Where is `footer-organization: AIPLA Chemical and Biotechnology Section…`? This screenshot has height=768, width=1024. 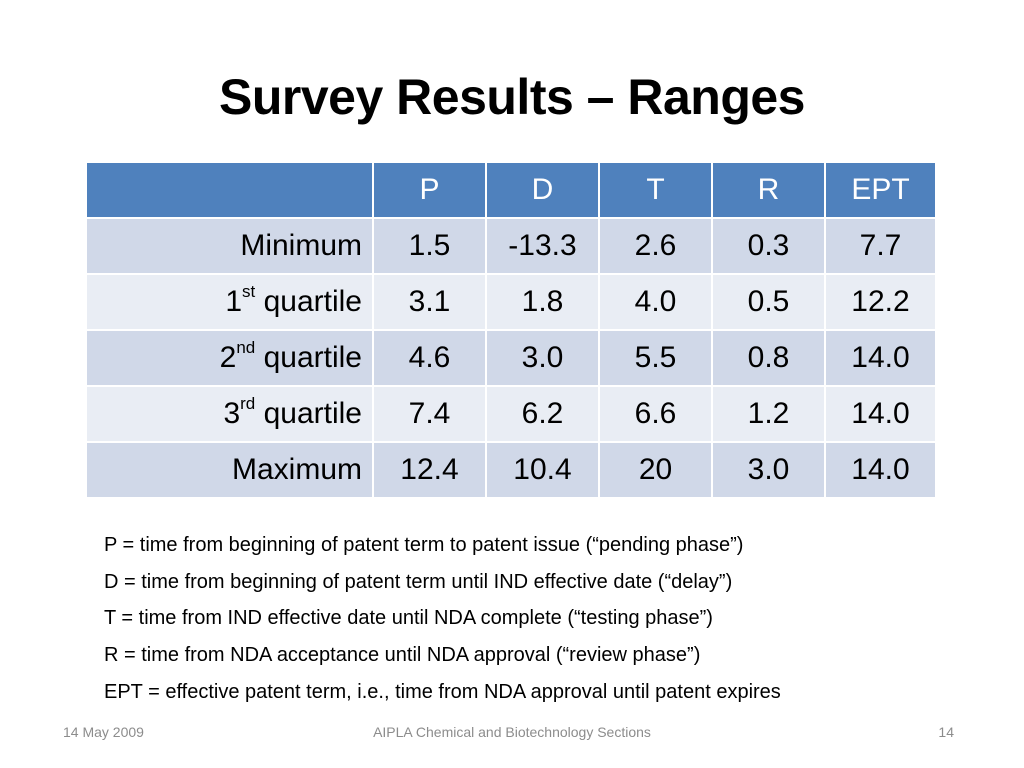
footer-organization: AIPLA Chemical and Biotechnology Section… is located at coordinates (512, 732).